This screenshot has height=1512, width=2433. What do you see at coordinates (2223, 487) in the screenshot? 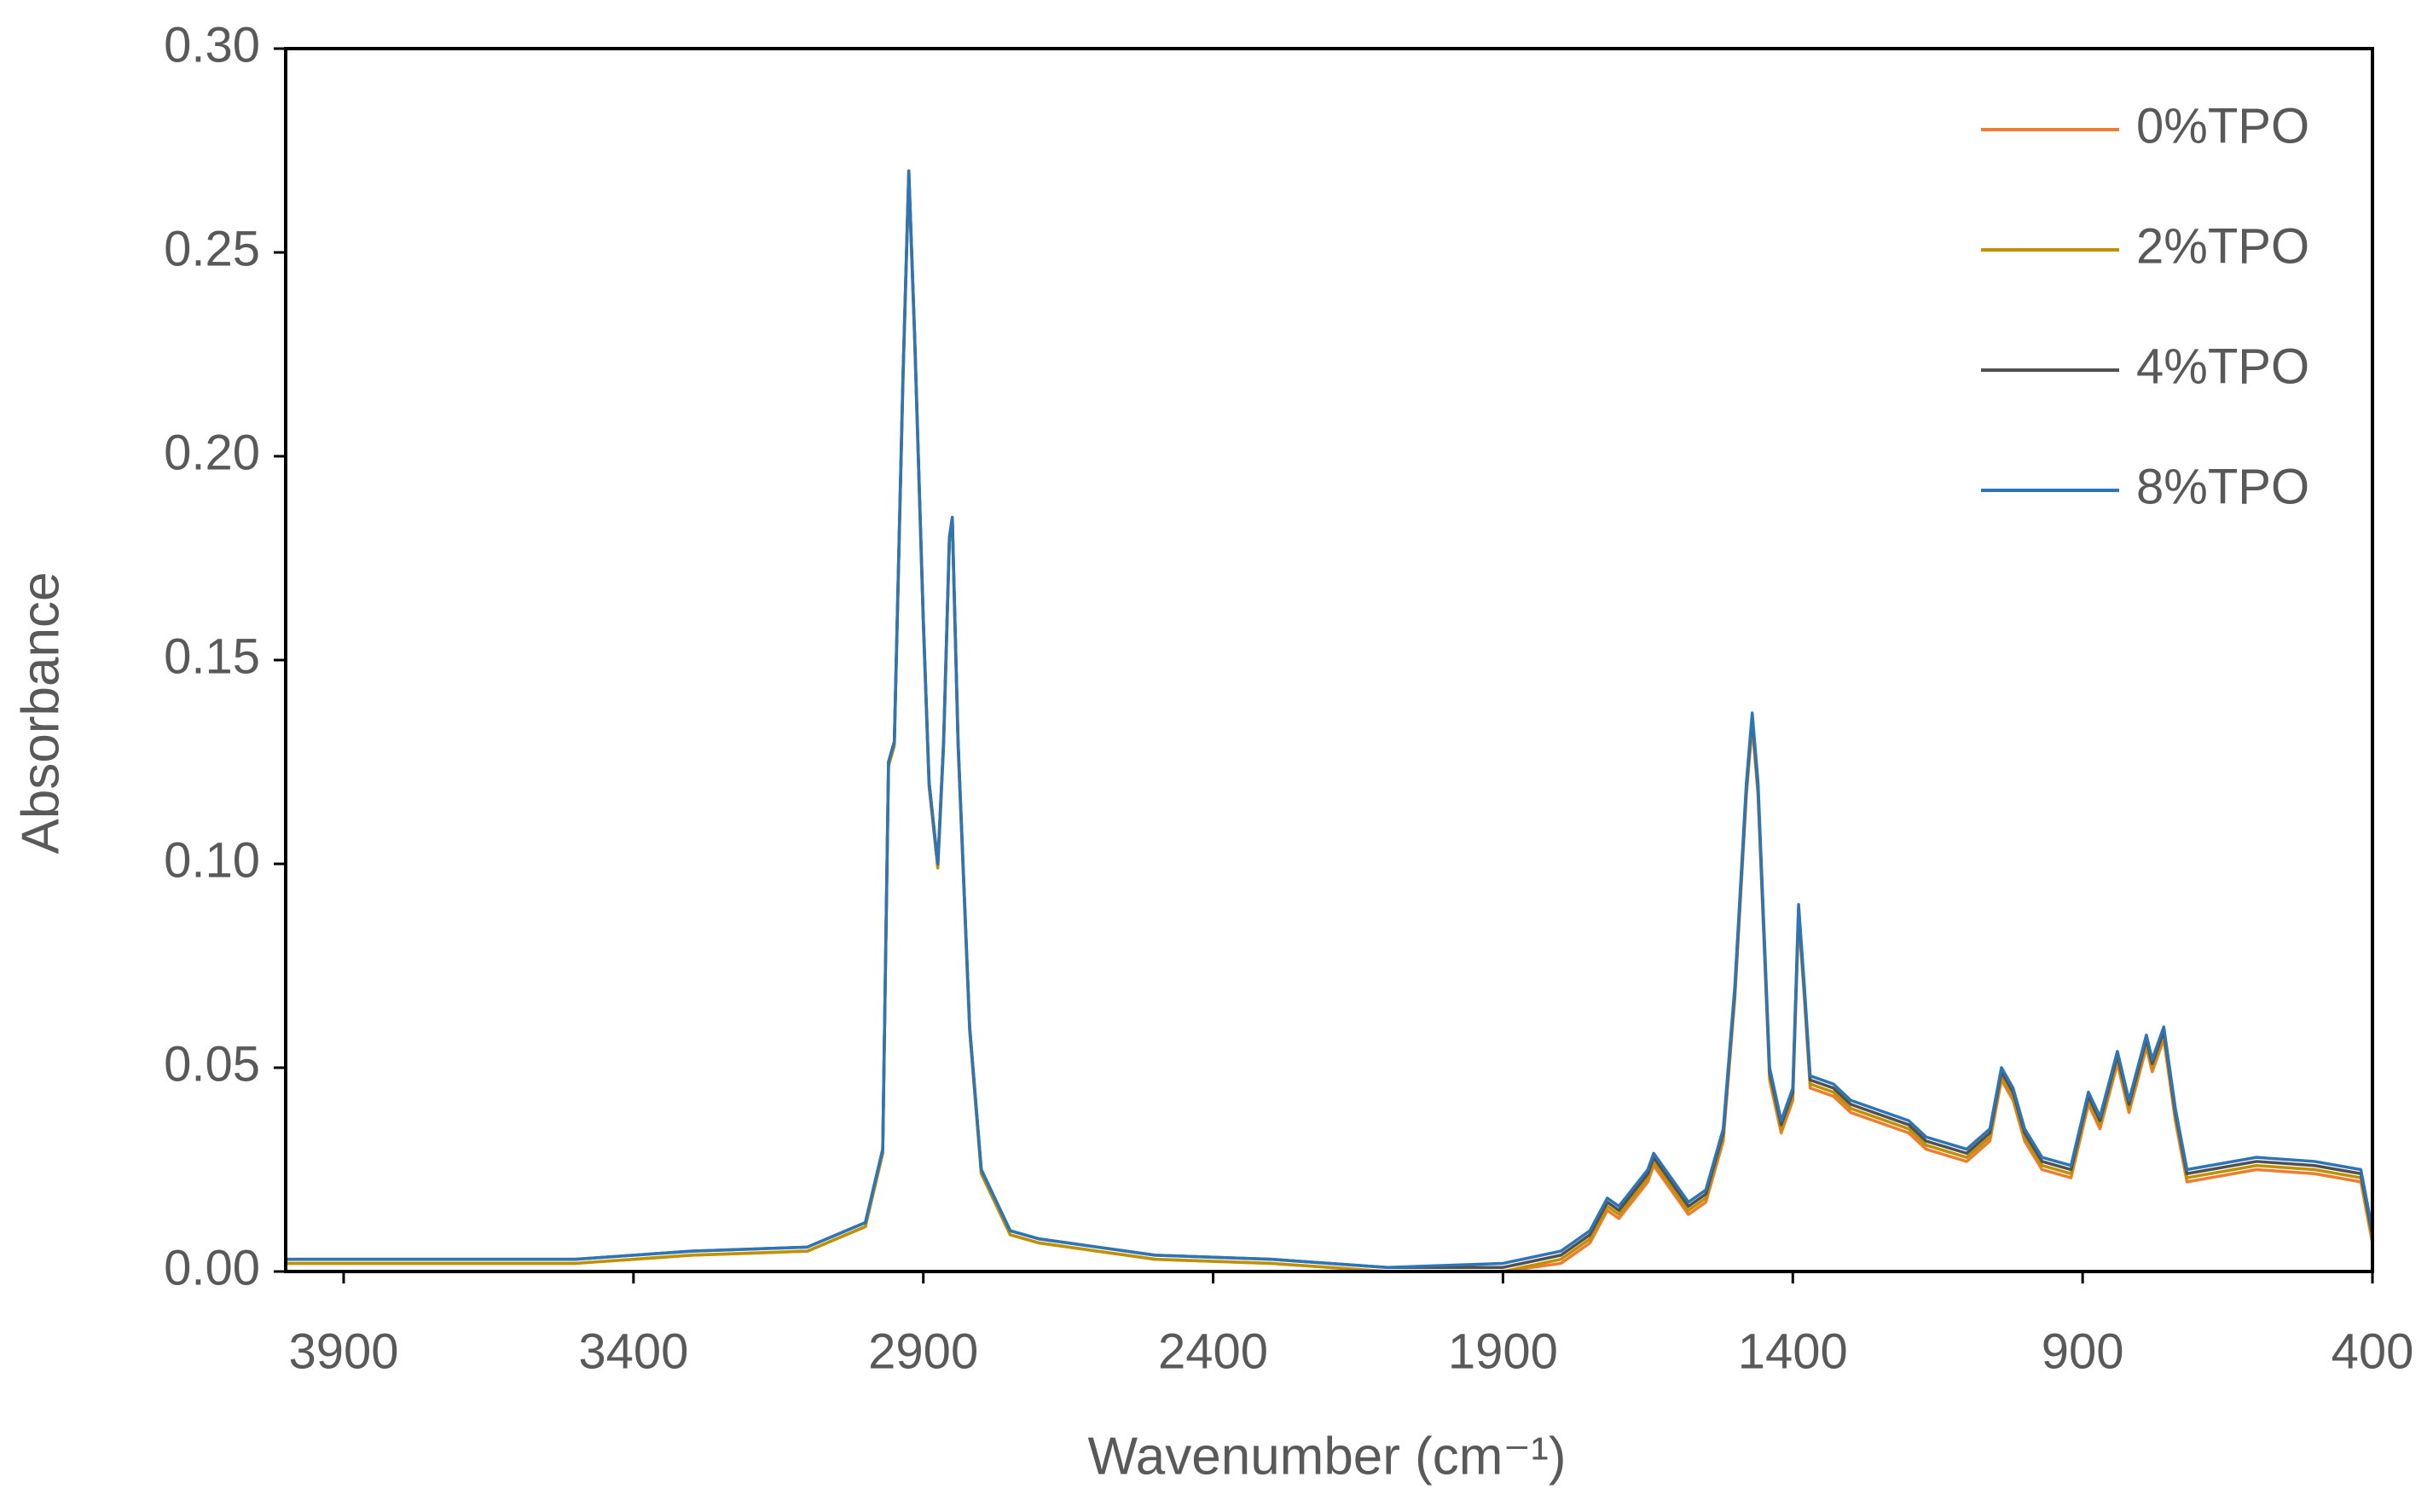
I see `legend-text: 8%TPO` at bounding box center [2223, 487].